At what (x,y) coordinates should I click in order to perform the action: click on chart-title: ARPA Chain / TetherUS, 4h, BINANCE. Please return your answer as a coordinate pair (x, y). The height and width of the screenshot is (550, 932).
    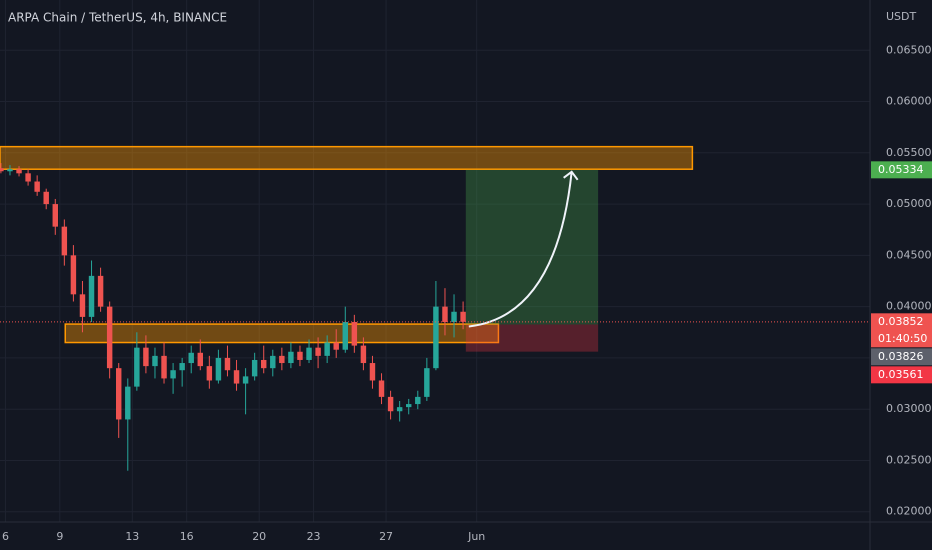
    Looking at the image, I should click on (117, 18).